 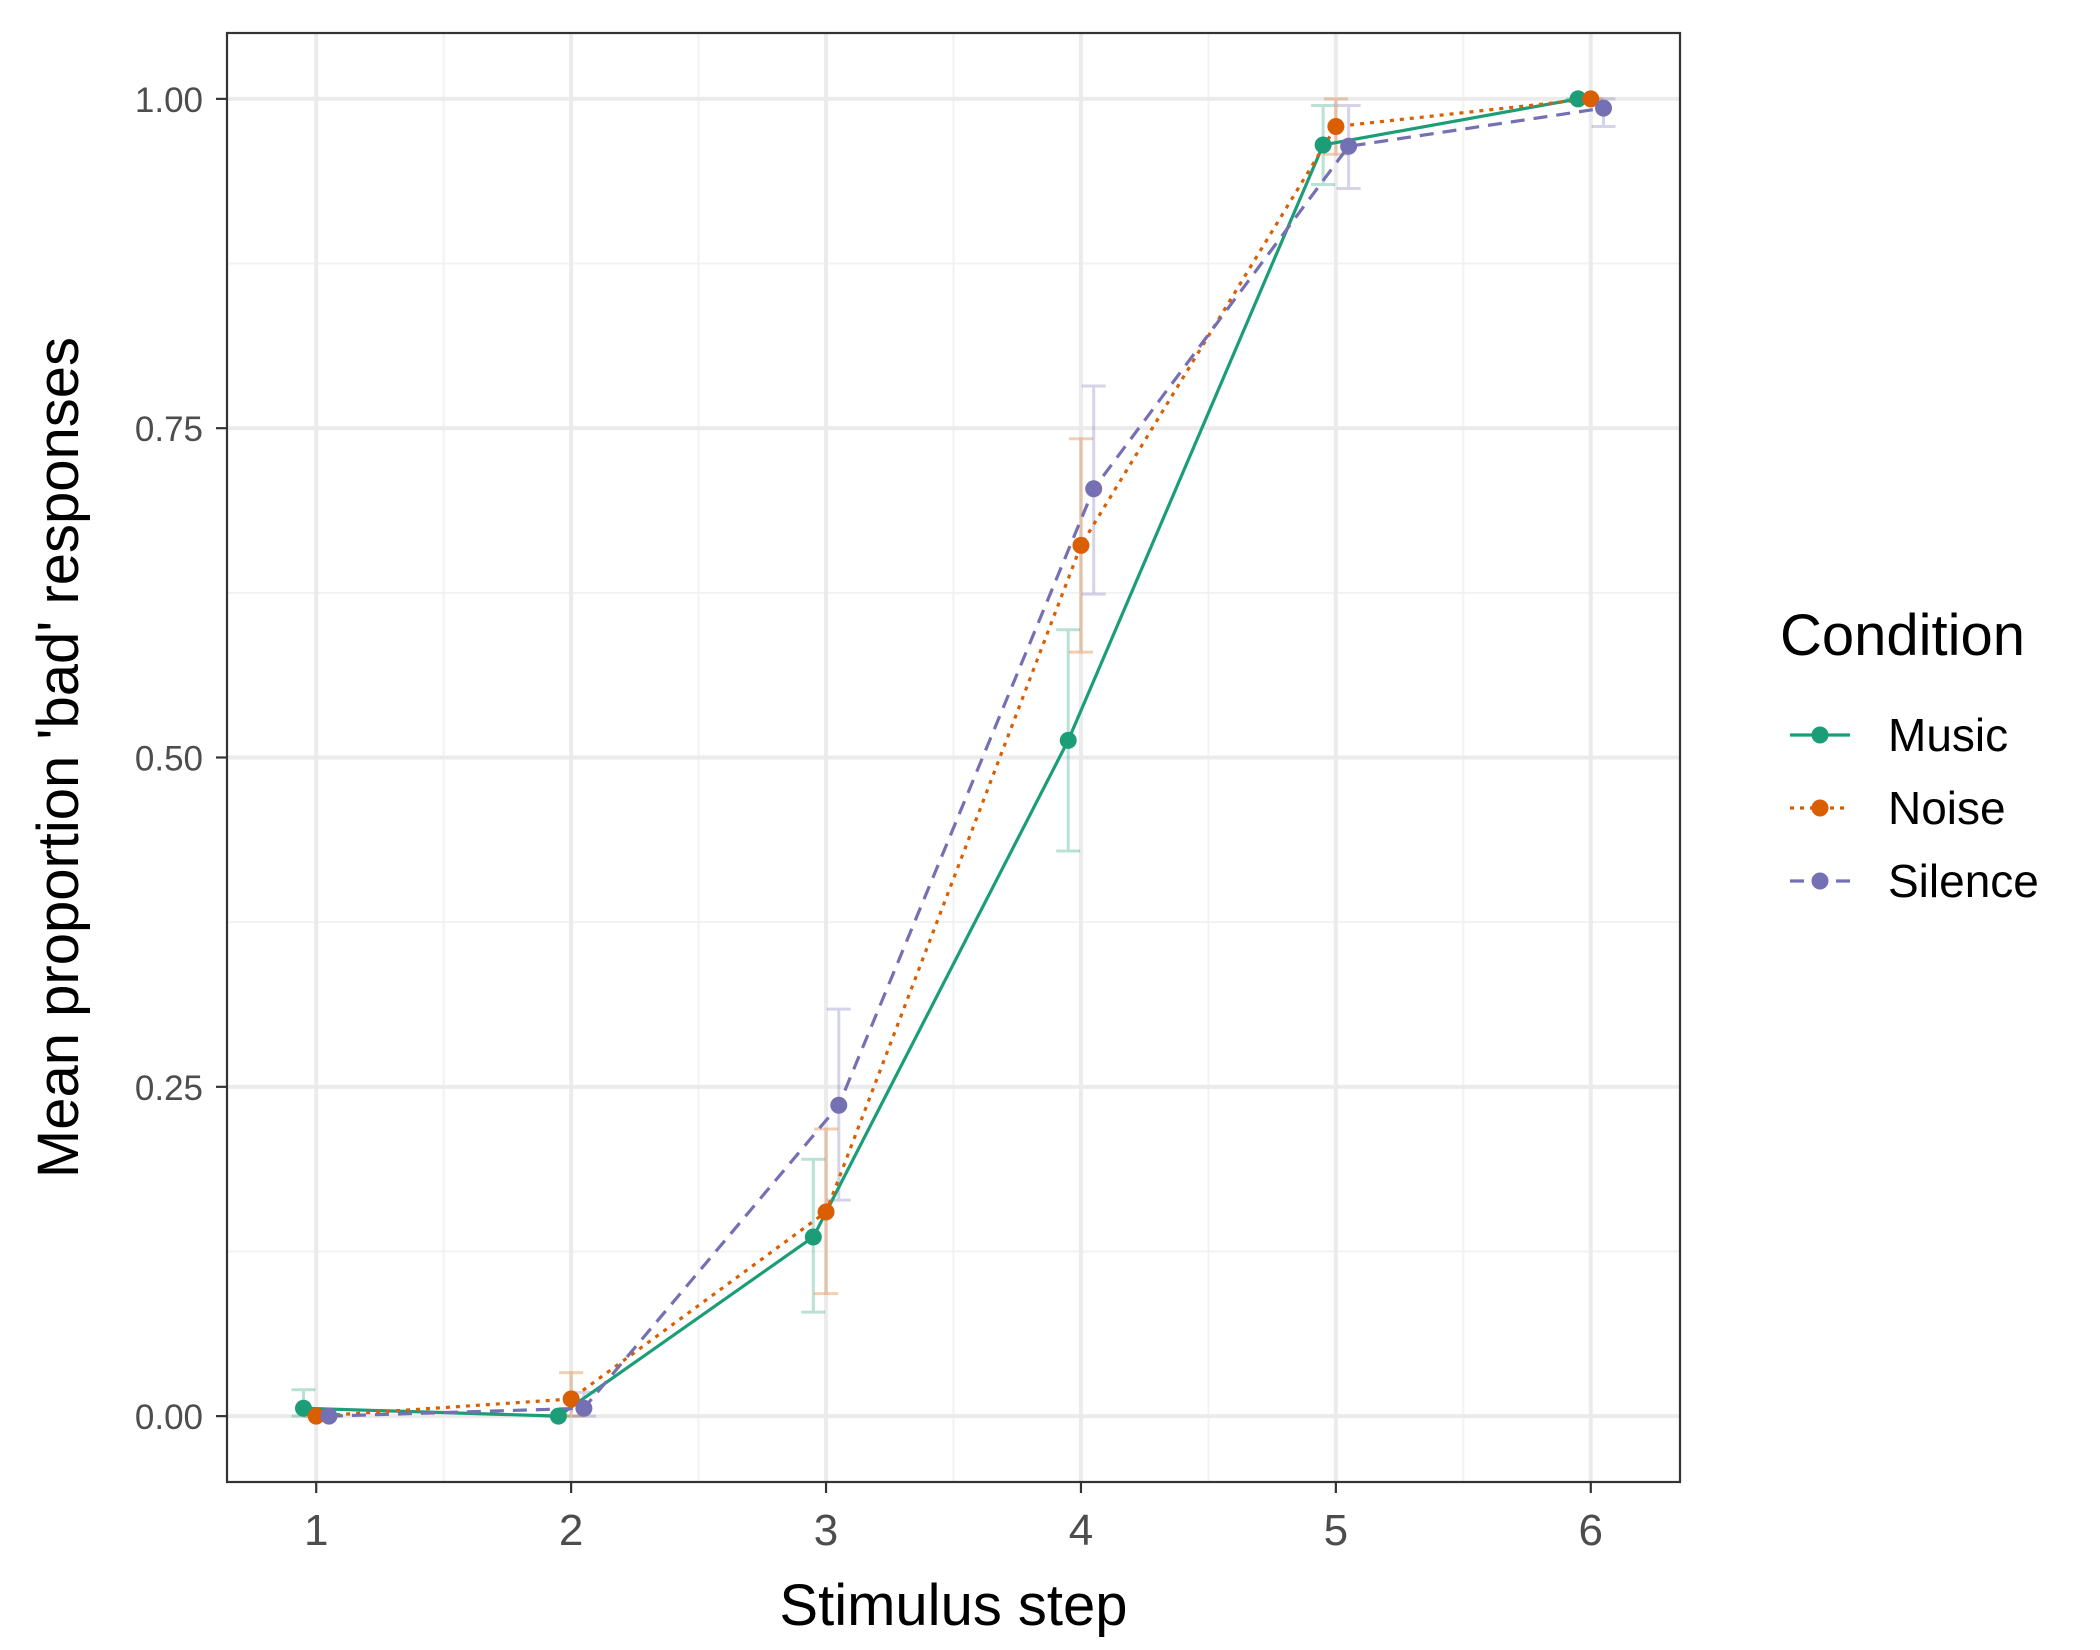 I want to click on y-axis-ticks: 0.00 0.25 0.50 0.75 1.00, so click(x=181, y=759).